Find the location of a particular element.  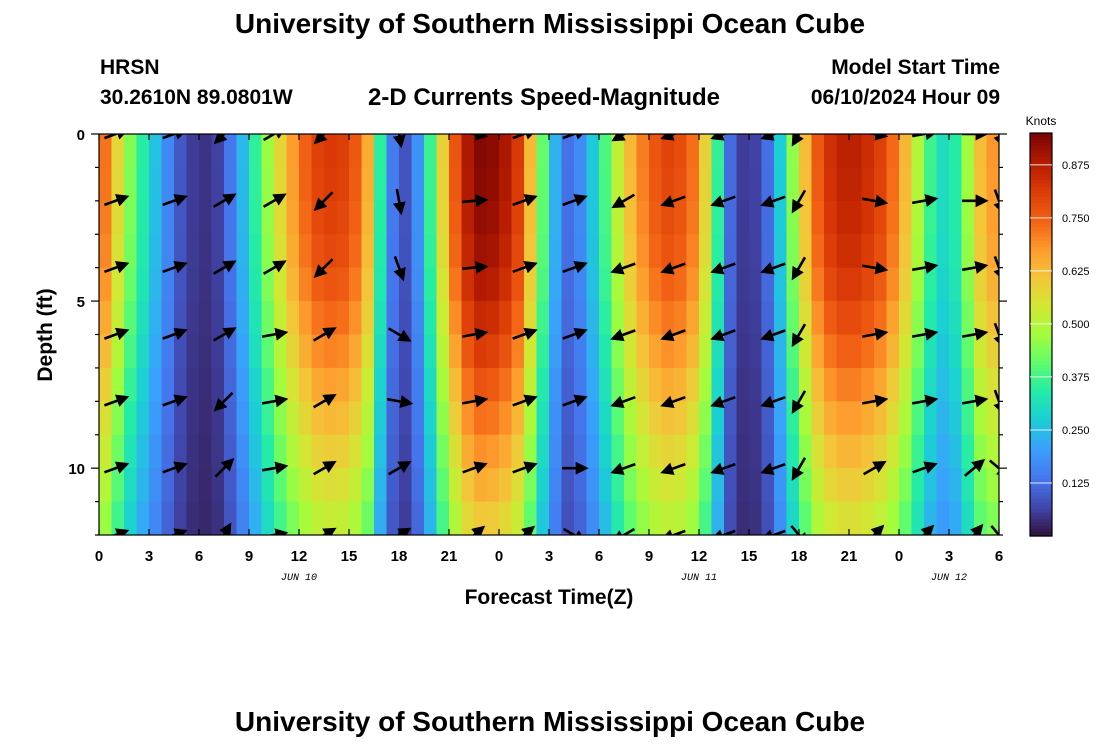

x-tick-label: 21 is located at coordinates (849, 556).